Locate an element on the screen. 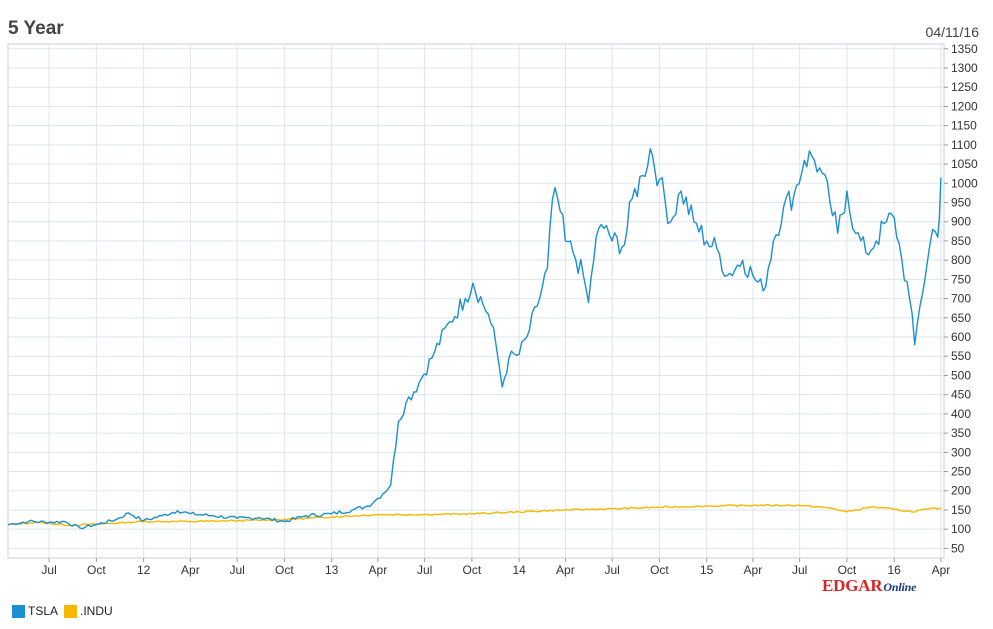 The height and width of the screenshot is (629, 993). y-tick-label: 400 is located at coordinates (961, 414).